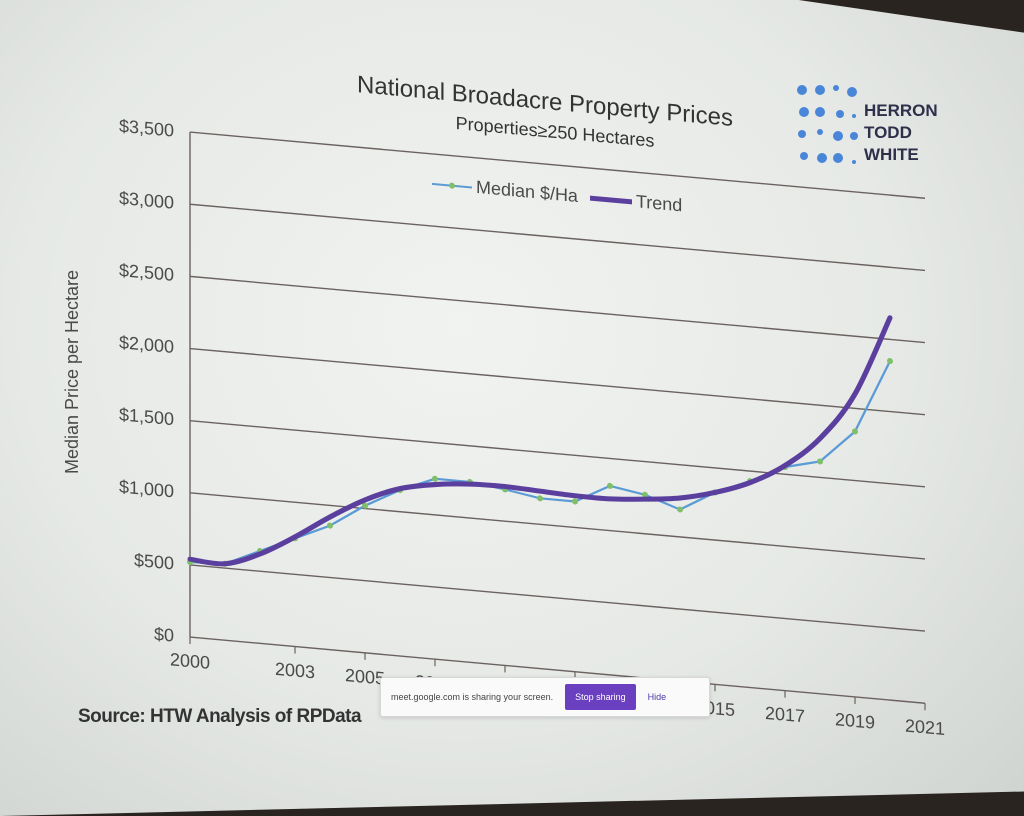  Describe the element at coordinates (146, 272) in the screenshot. I see `y-tick-label: $2,500` at that location.